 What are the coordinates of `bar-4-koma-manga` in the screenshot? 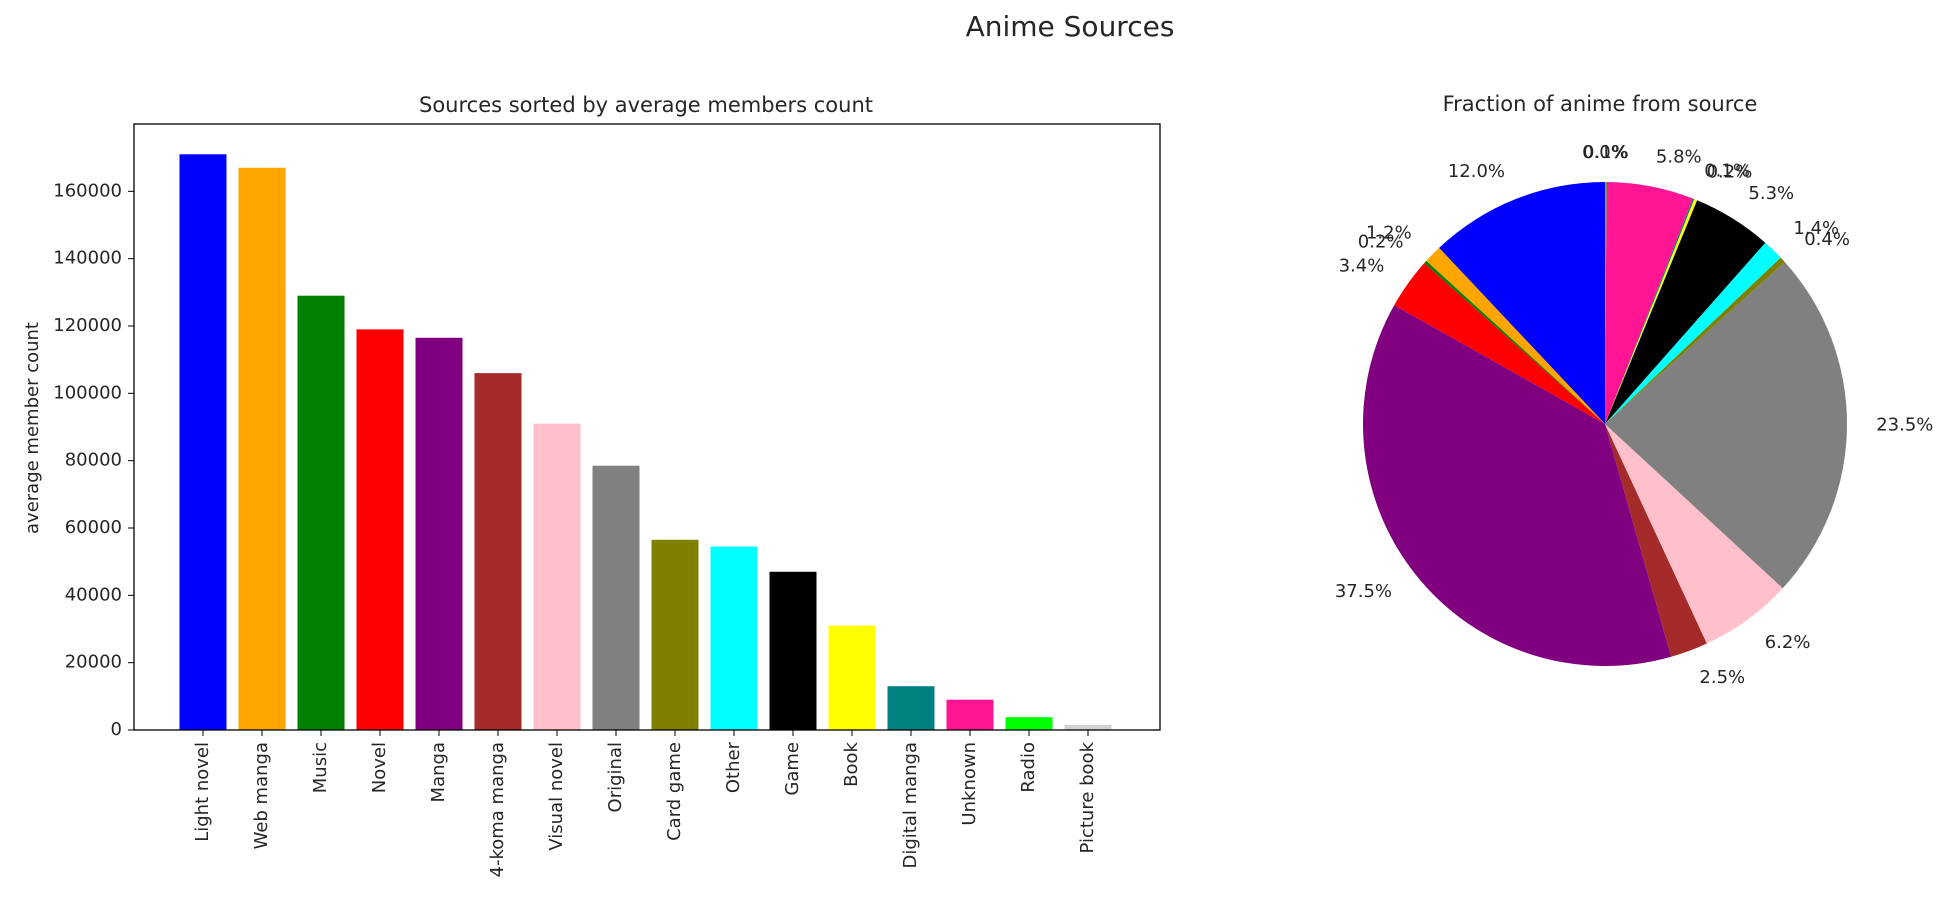 It's located at (498, 551).